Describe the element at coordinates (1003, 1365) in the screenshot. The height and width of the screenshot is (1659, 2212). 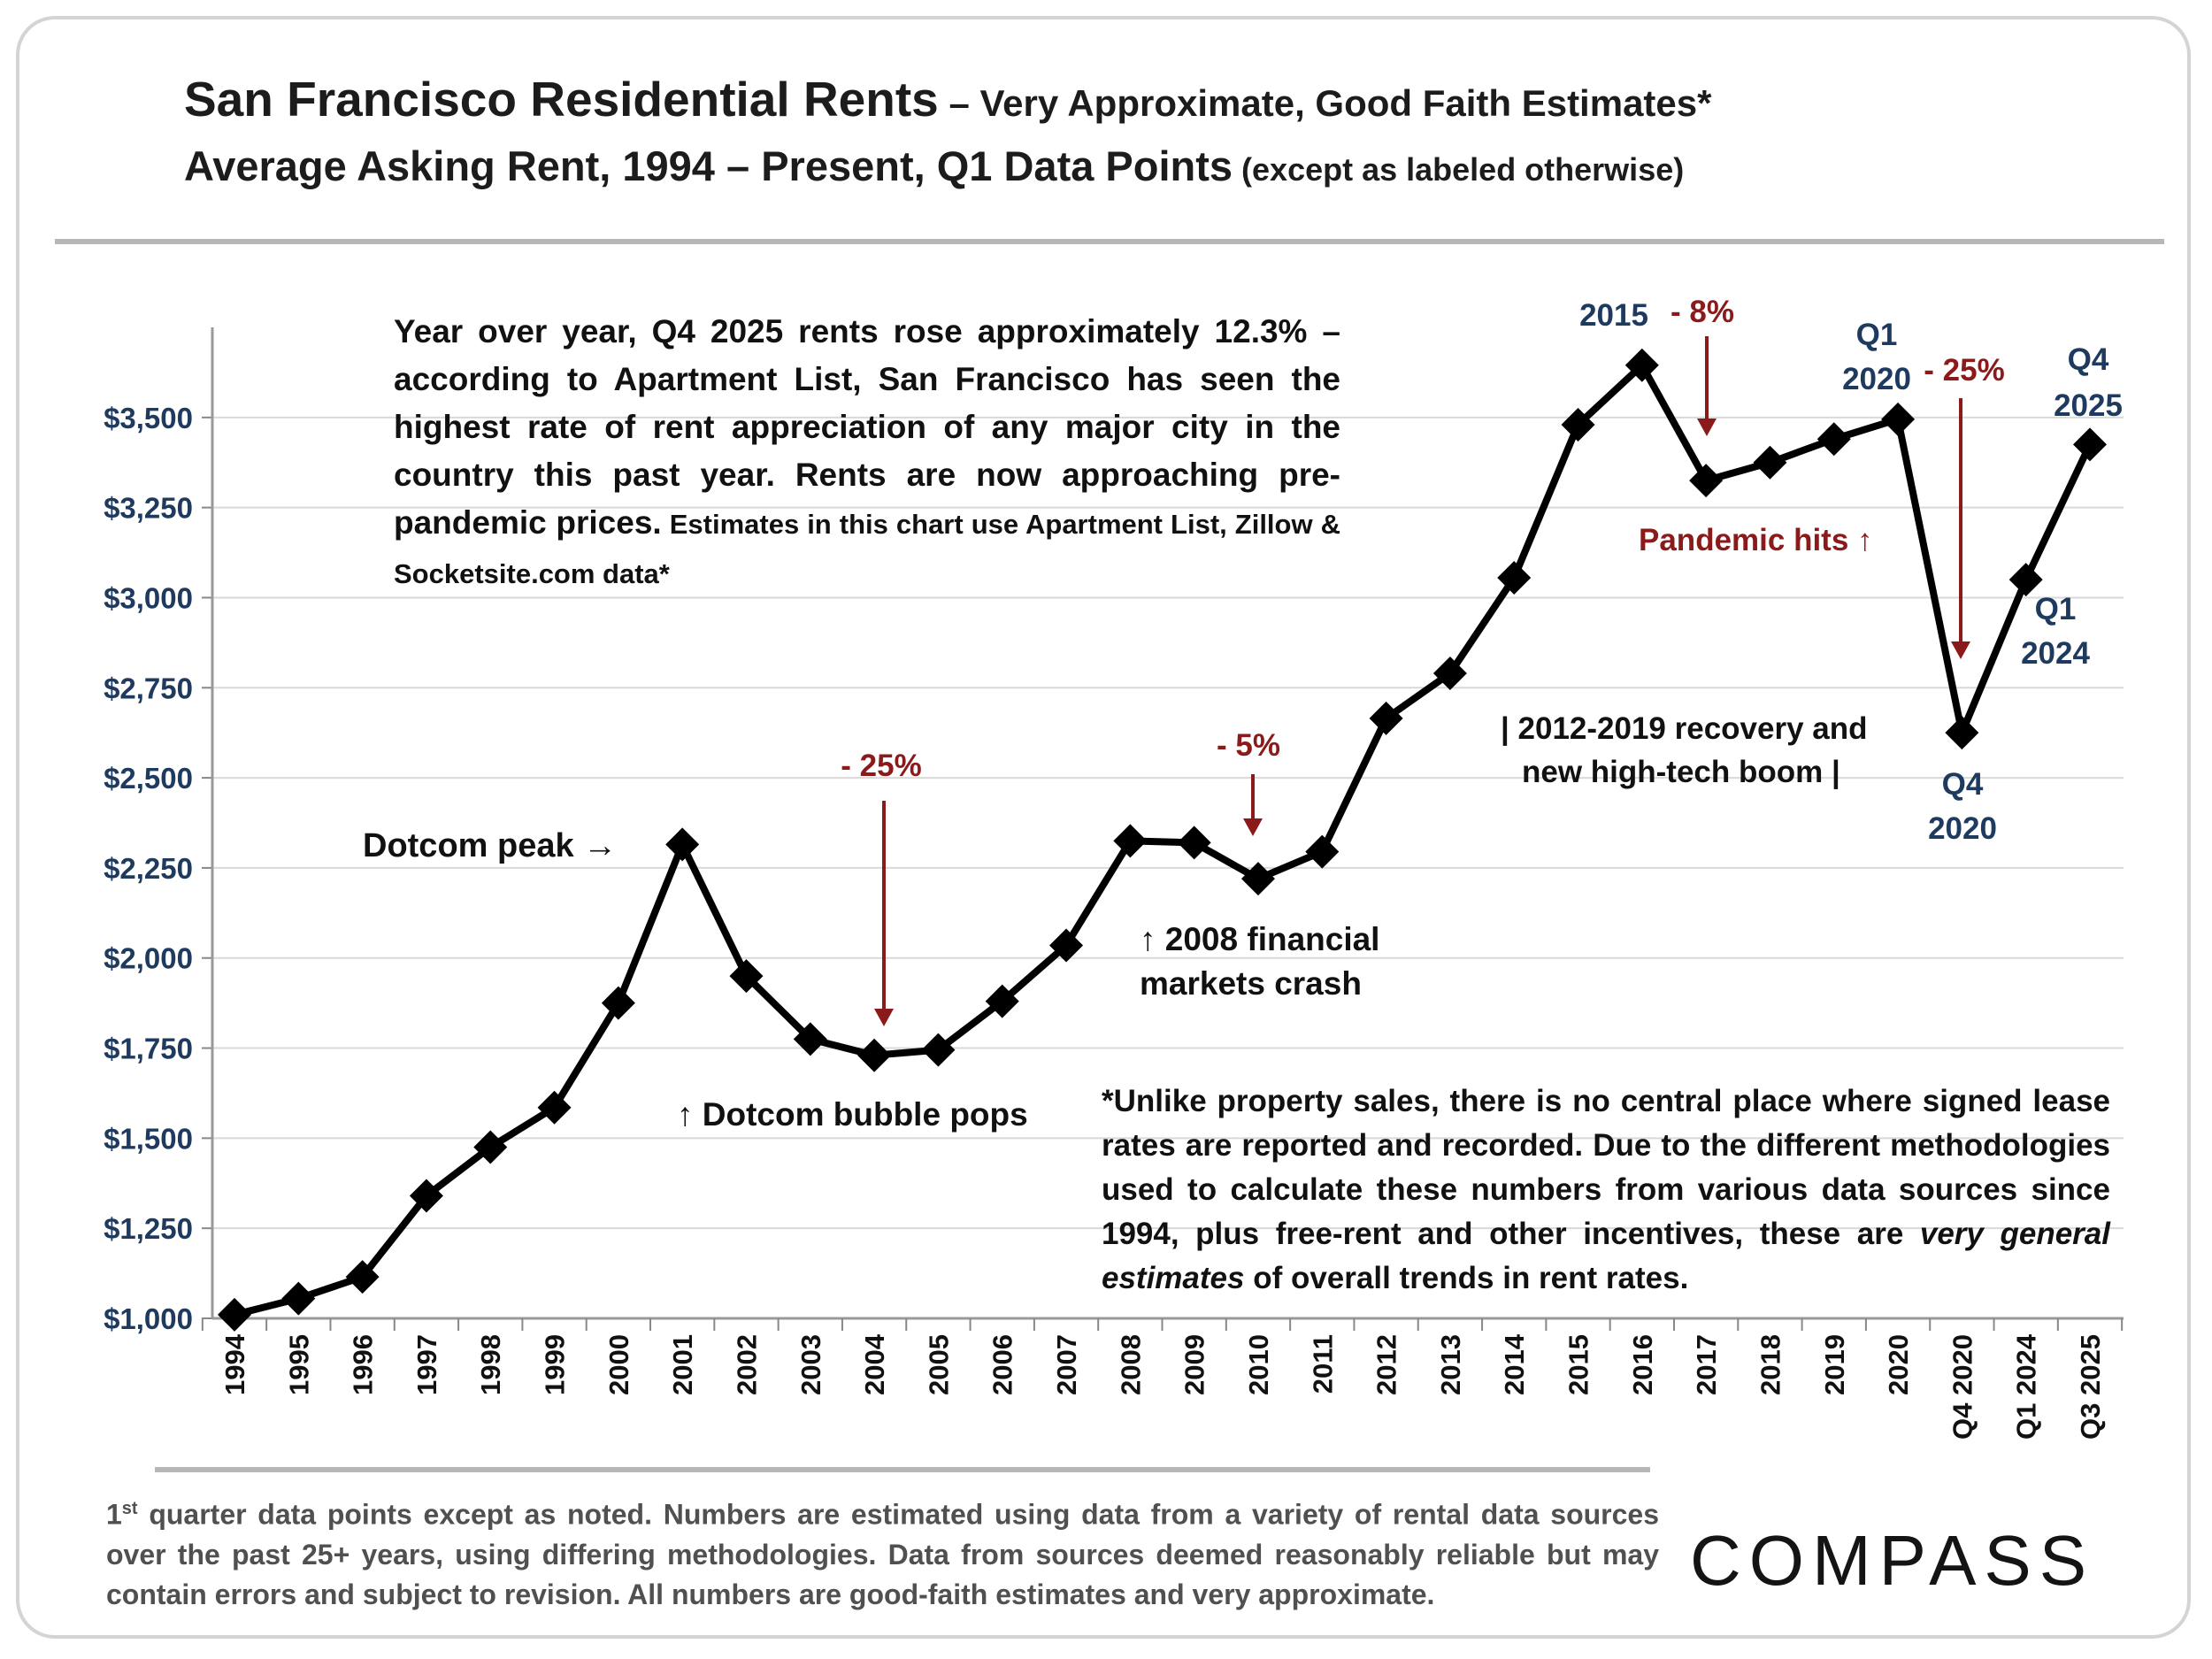
I see `x-tick-label: 2006` at that location.